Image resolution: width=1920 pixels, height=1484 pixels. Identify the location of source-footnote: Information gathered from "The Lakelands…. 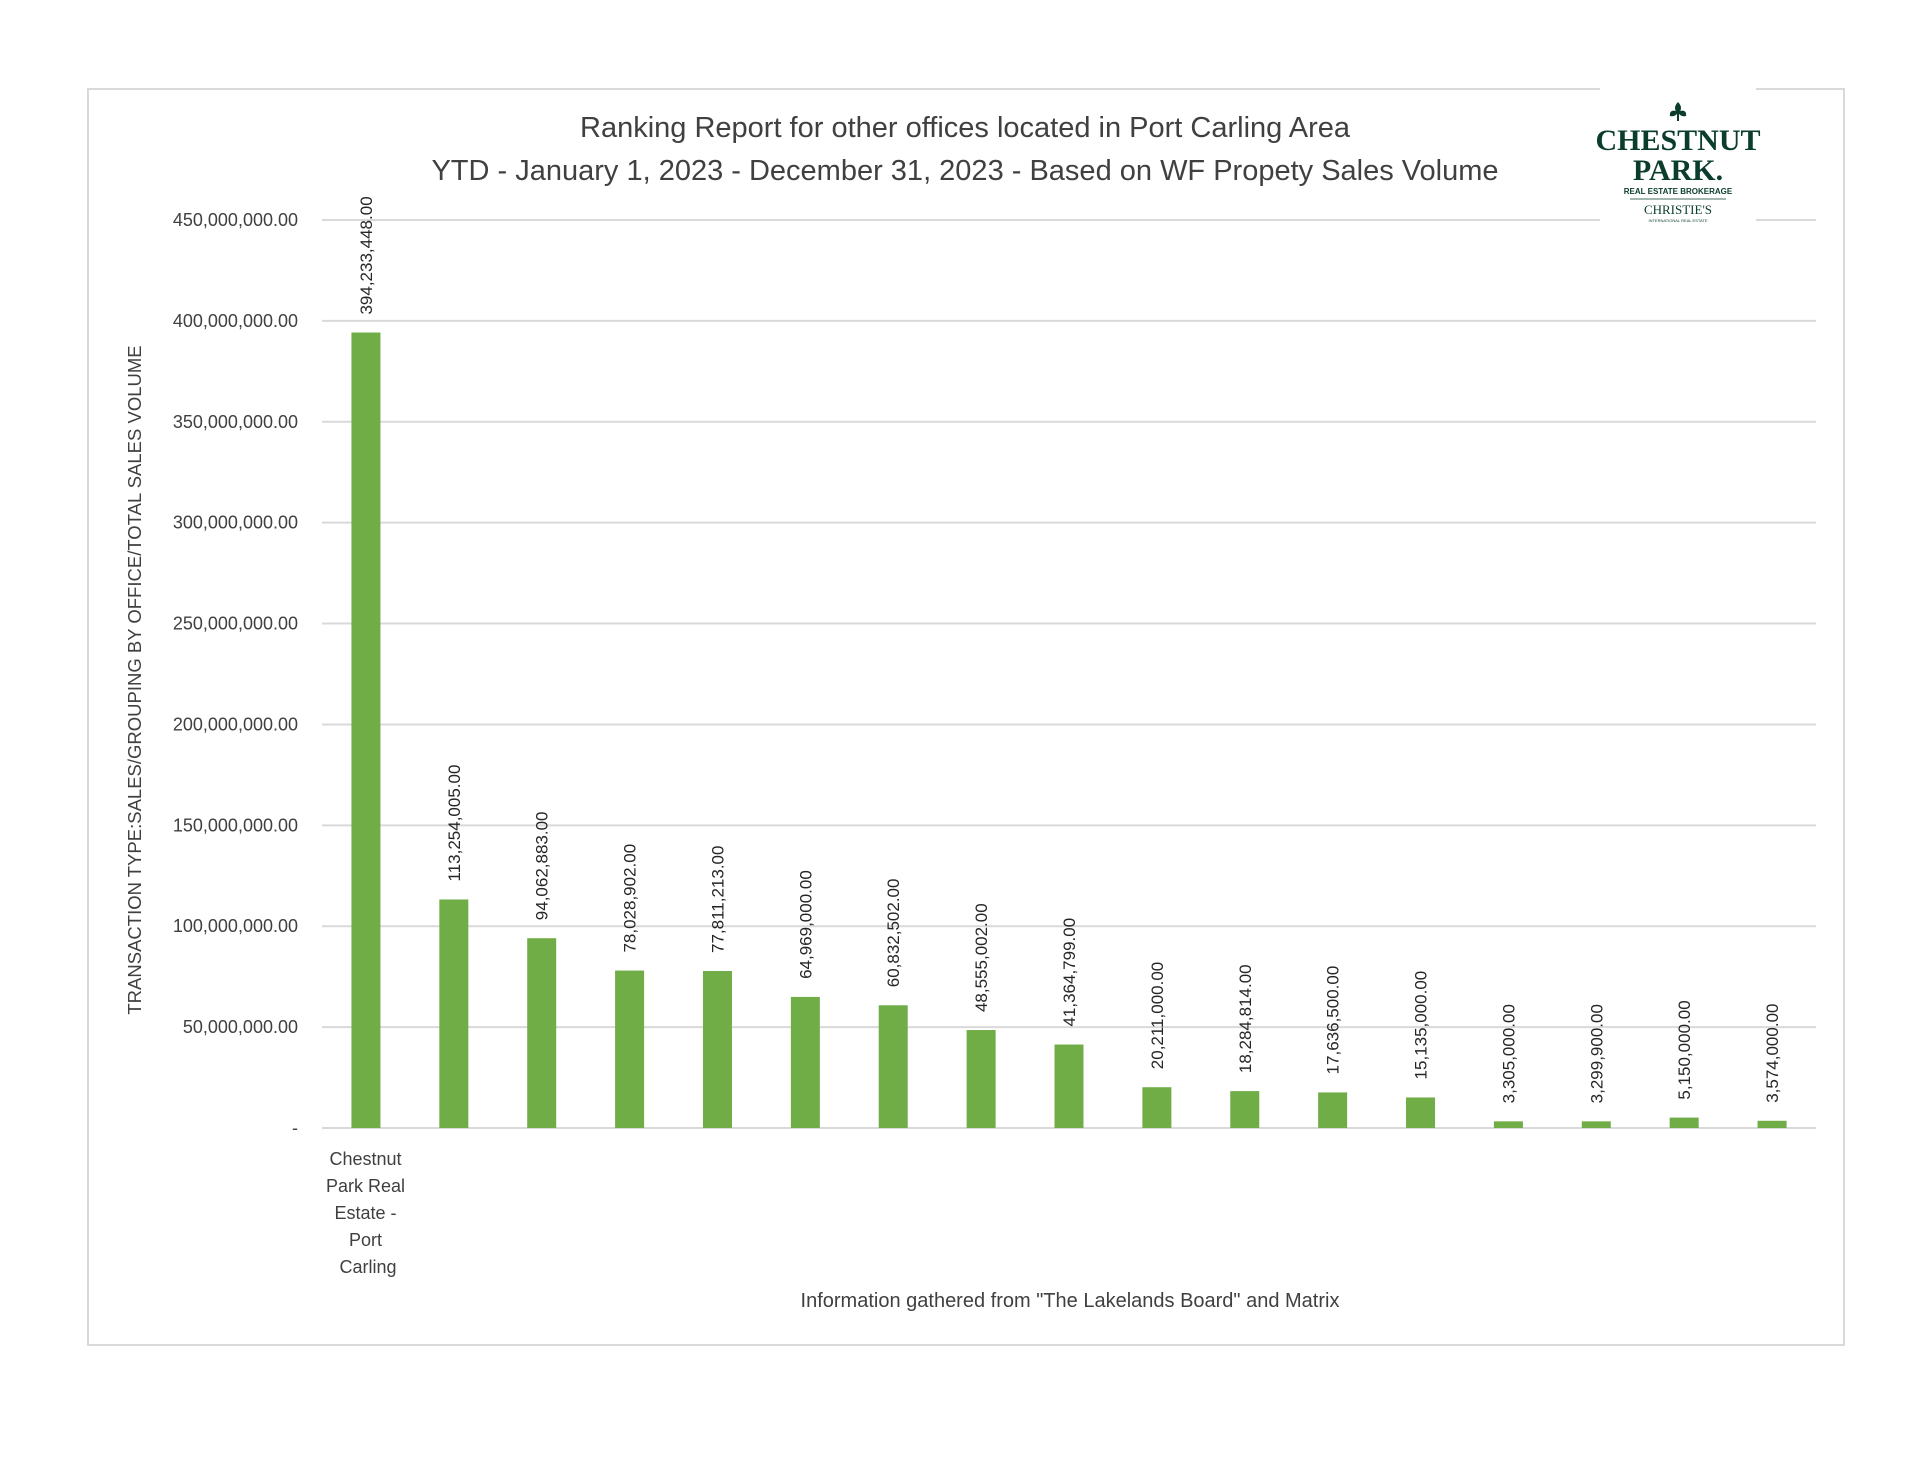
(1070, 1301).